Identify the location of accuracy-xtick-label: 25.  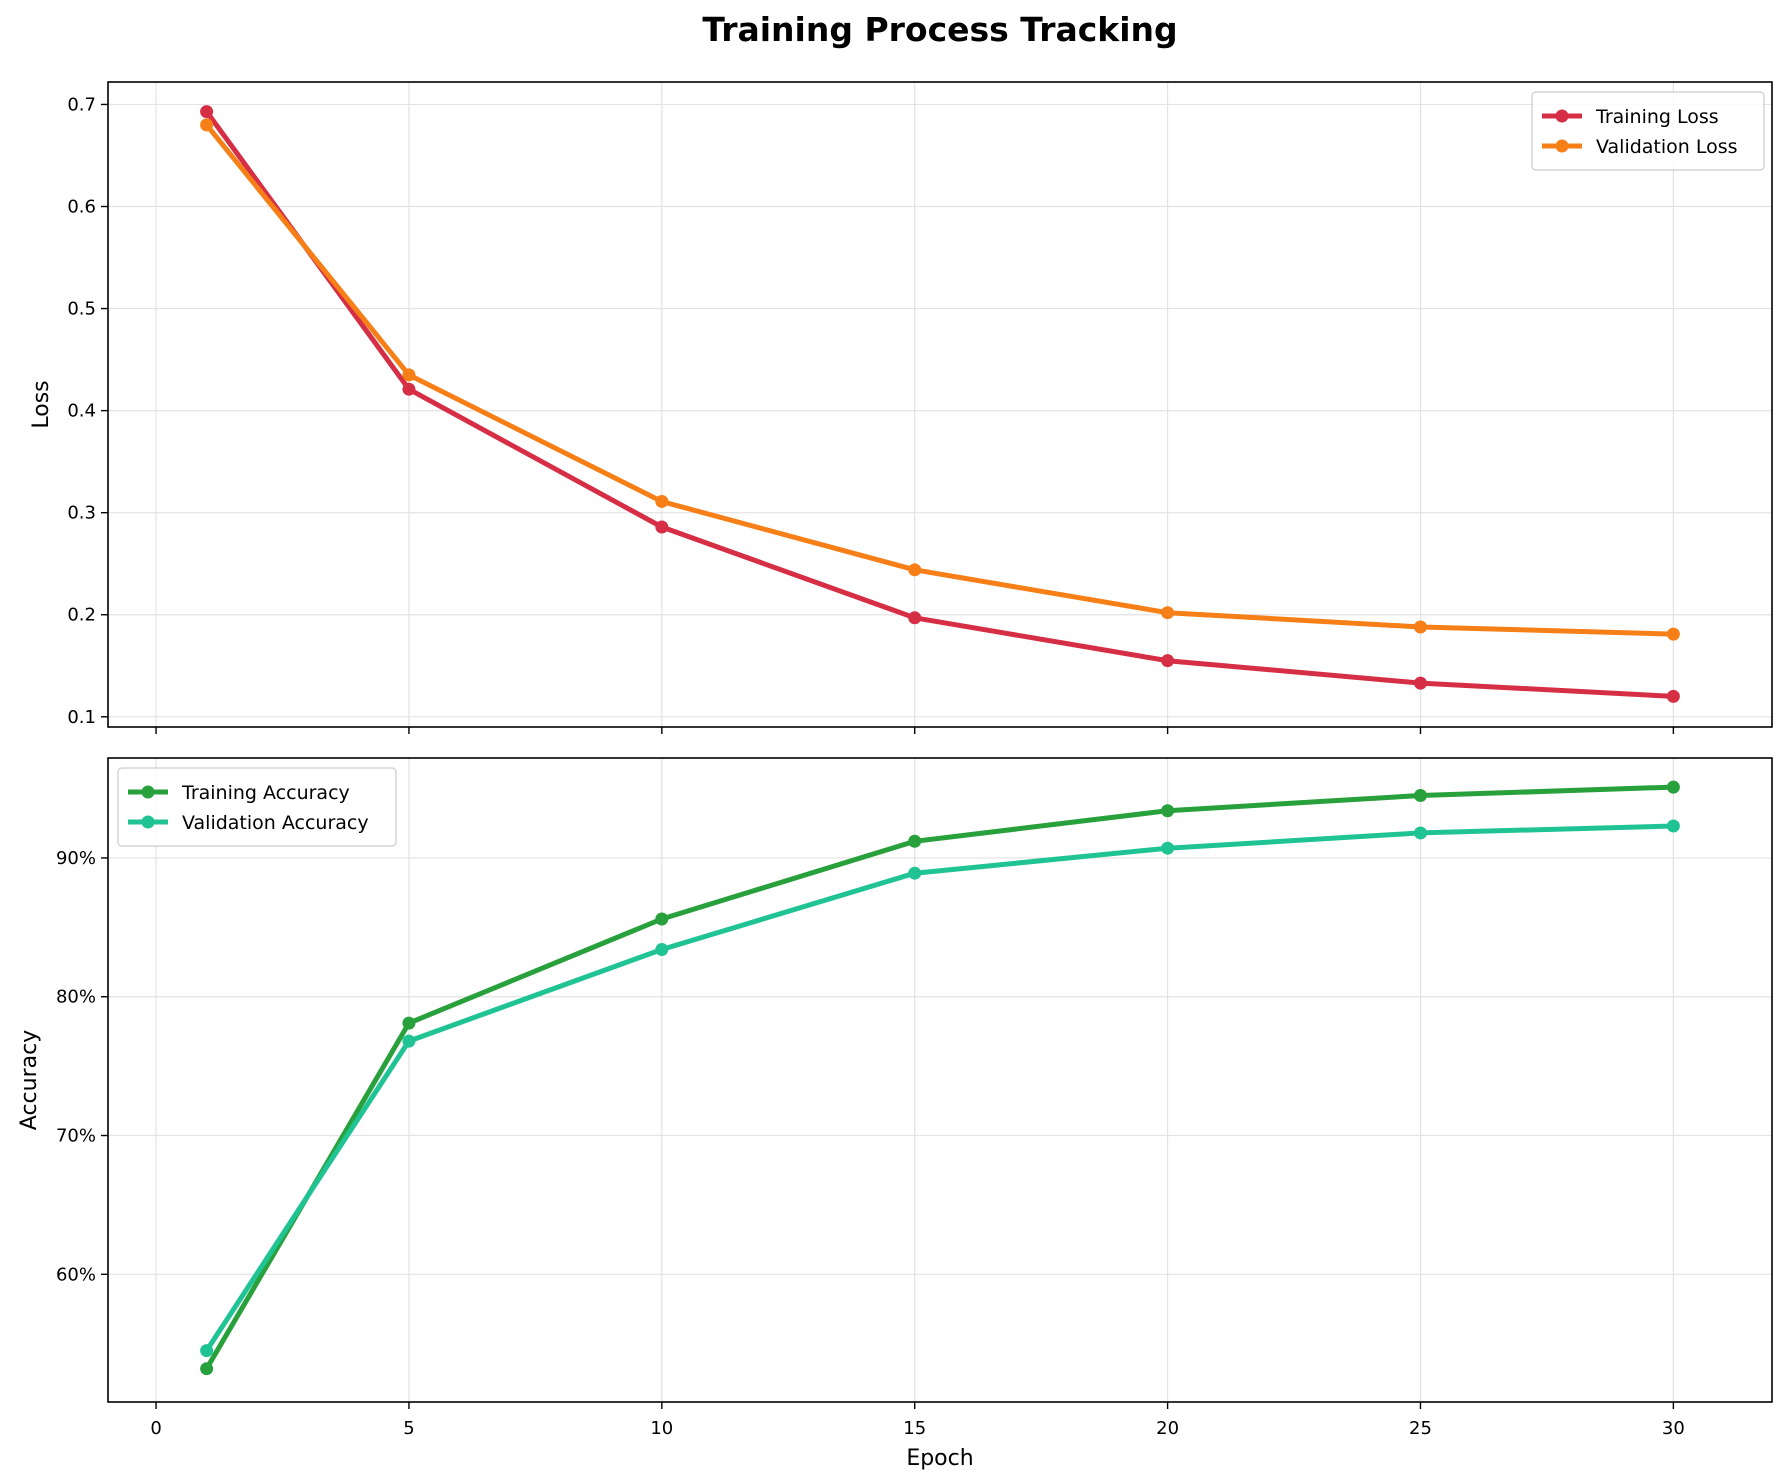
(1420, 1428).